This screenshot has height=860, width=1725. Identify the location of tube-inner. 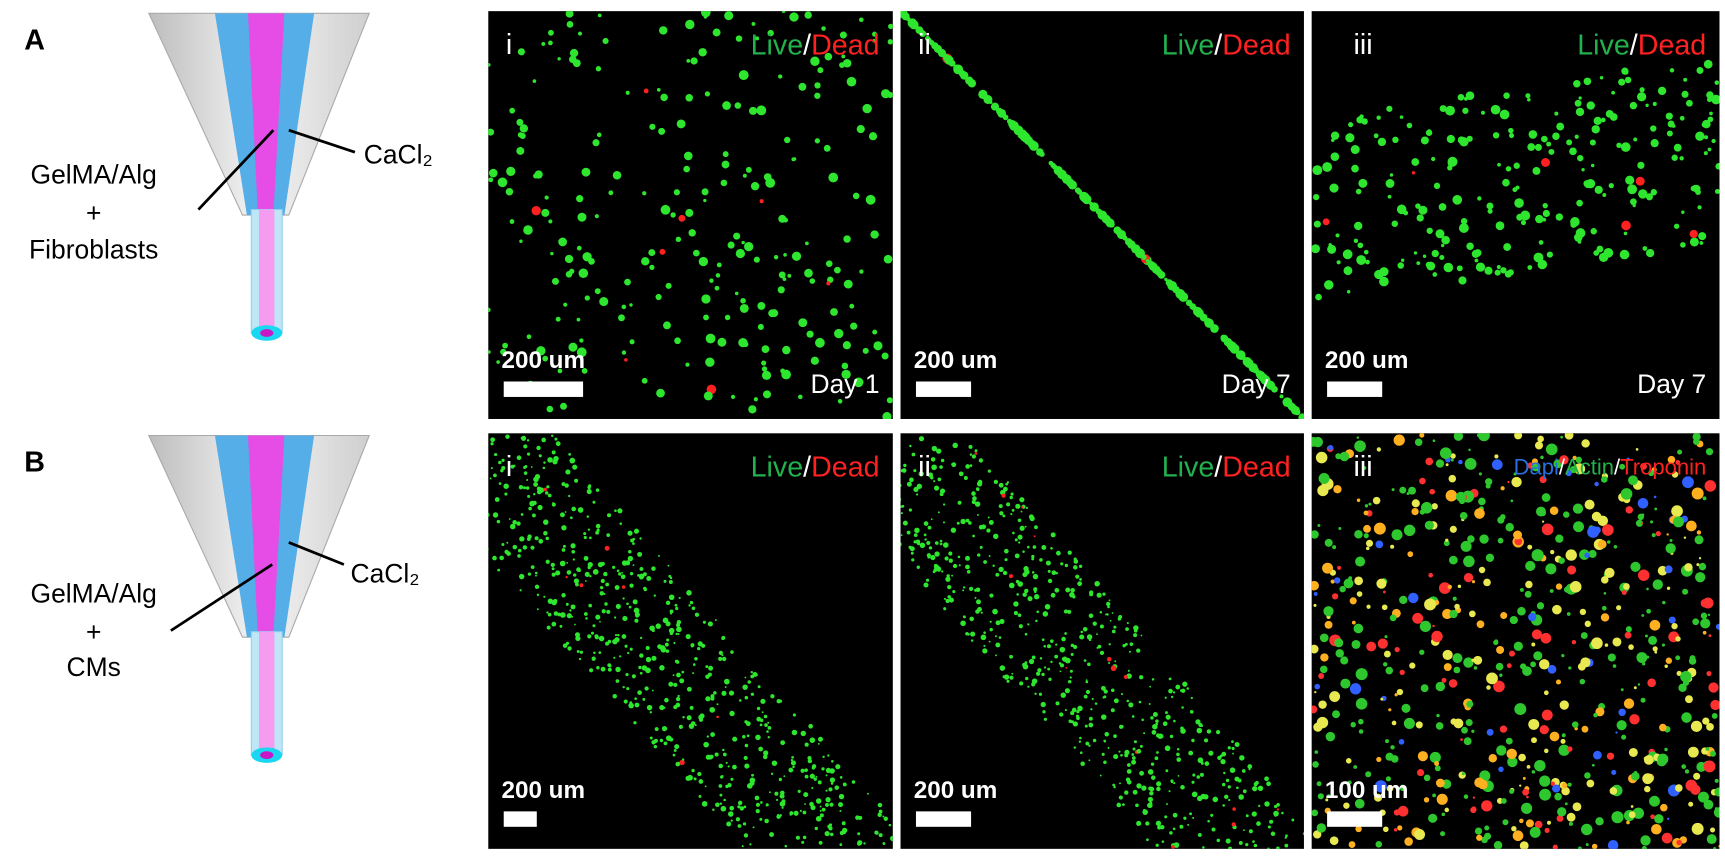
(267, 693).